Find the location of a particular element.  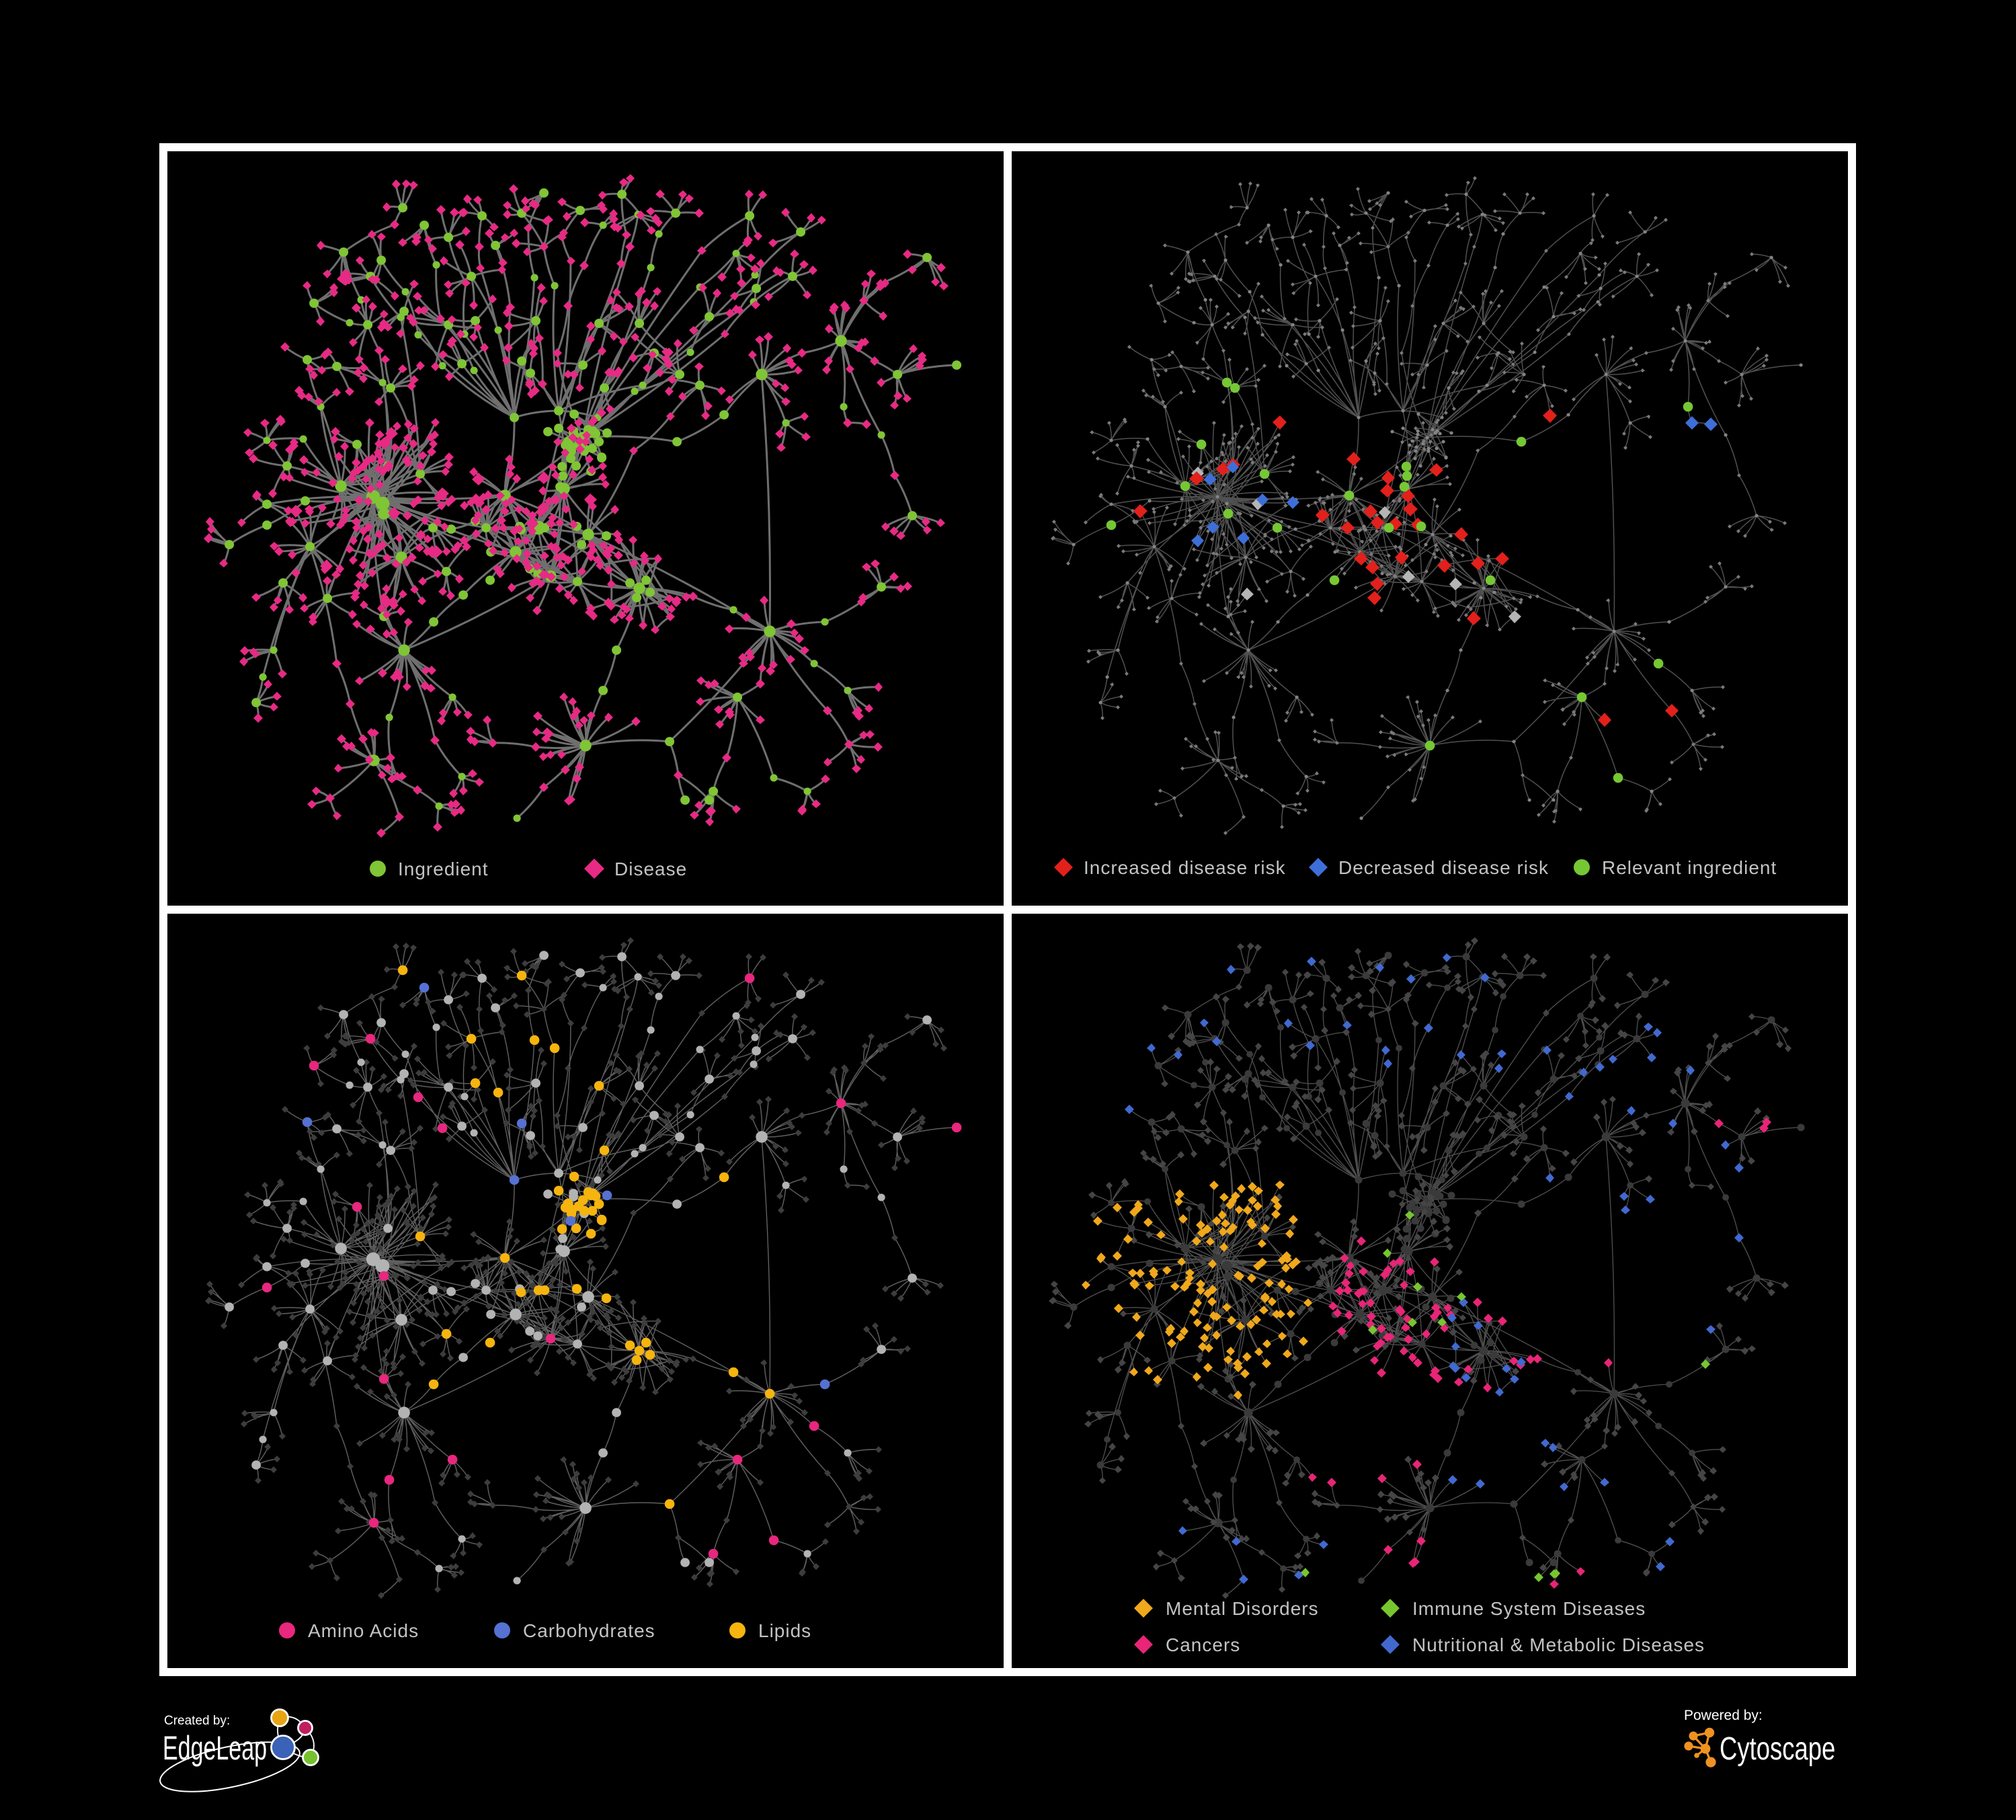

svg-text: Created by: is located at coordinates (197, 1721).